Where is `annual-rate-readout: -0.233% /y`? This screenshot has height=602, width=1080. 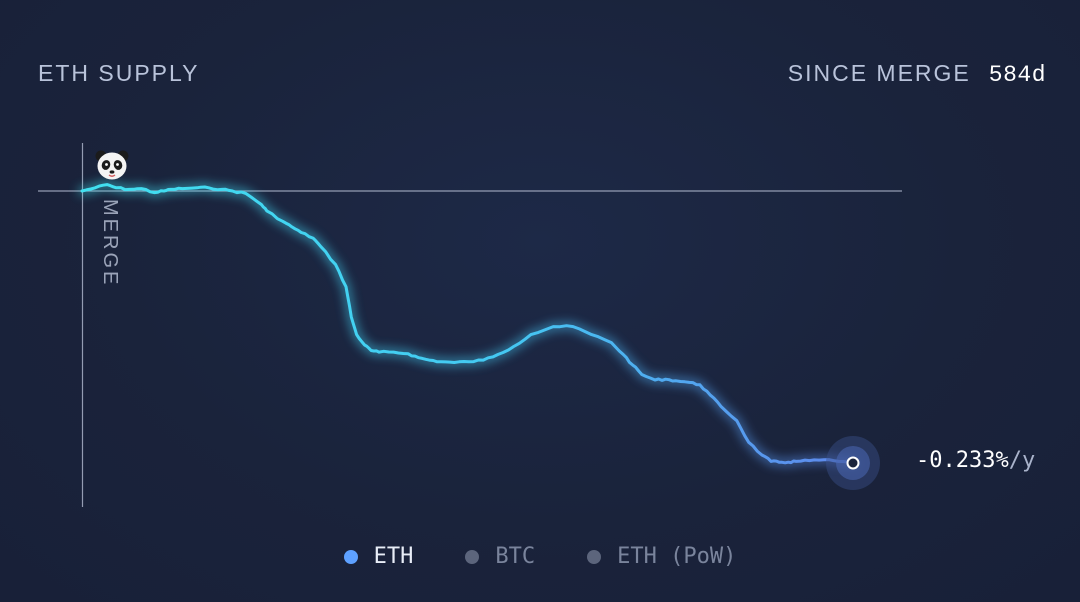 annual-rate-readout: -0.233% /y is located at coordinates (975, 460).